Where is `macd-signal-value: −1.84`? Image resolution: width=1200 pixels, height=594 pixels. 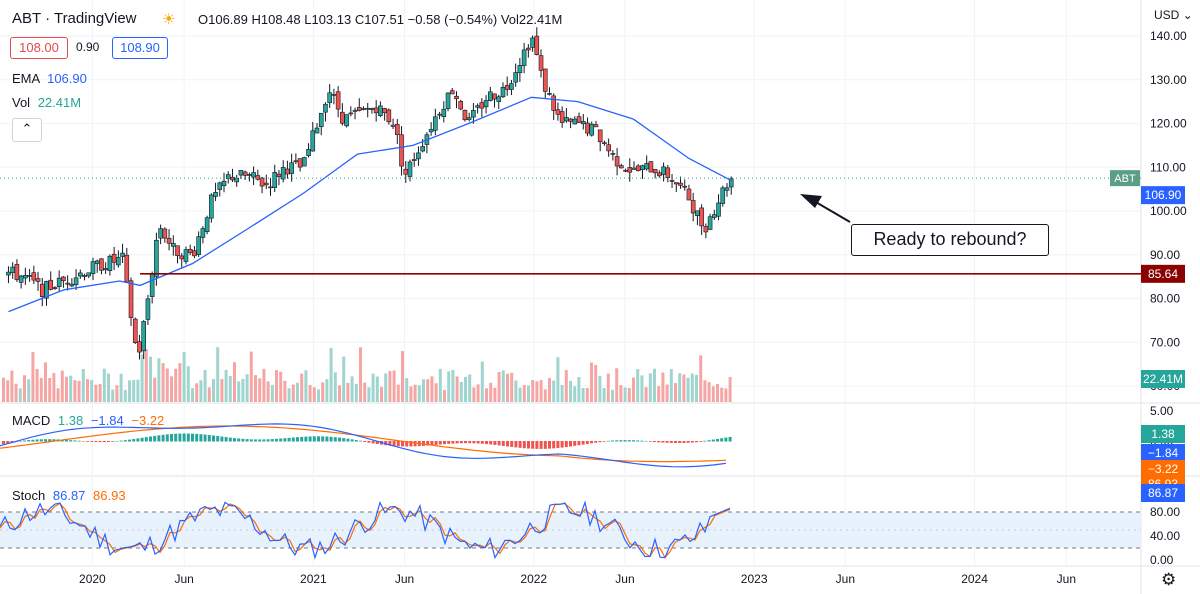
macd-signal-value: −1.84 is located at coordinates (107, 420).